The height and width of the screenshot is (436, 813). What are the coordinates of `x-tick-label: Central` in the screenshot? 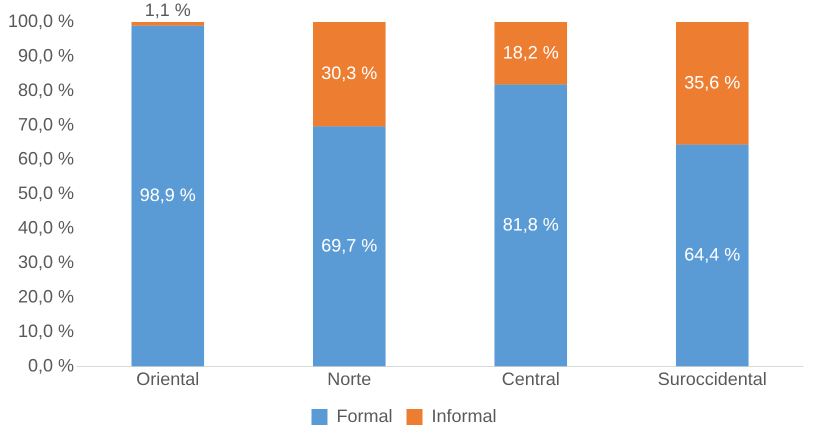 It's located at (531, 379).